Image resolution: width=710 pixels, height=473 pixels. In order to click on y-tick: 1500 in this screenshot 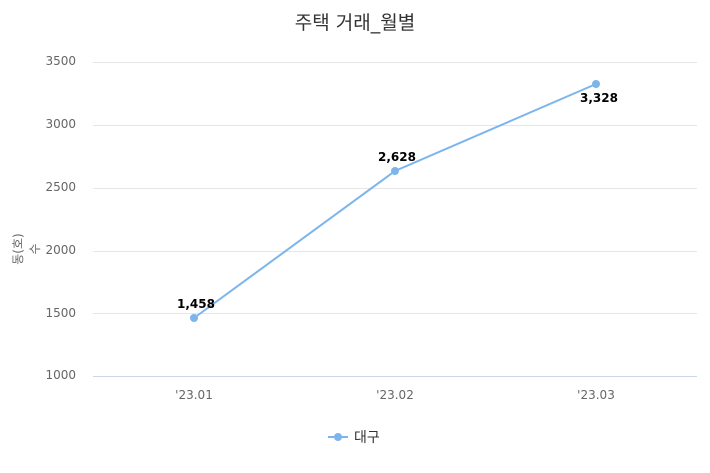, I will do `click(60, 313)`.